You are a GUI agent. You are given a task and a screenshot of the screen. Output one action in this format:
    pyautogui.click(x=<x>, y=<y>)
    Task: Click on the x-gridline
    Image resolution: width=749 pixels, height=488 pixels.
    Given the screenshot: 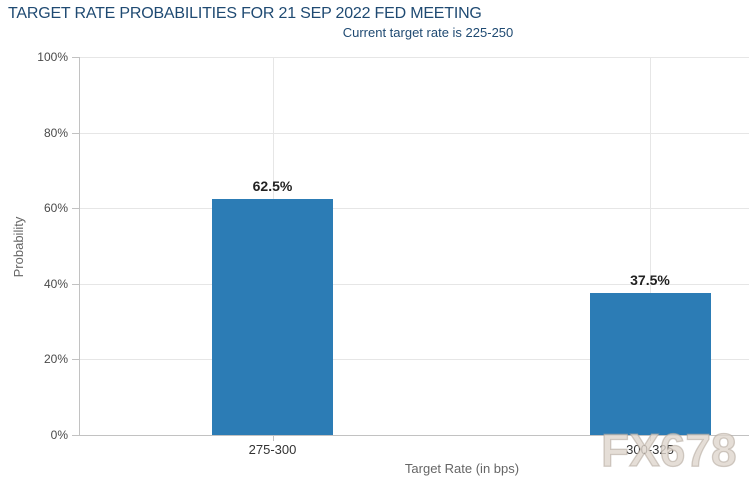 What is the action you would take?
    pyautogui.click(x=650, y=246)
    